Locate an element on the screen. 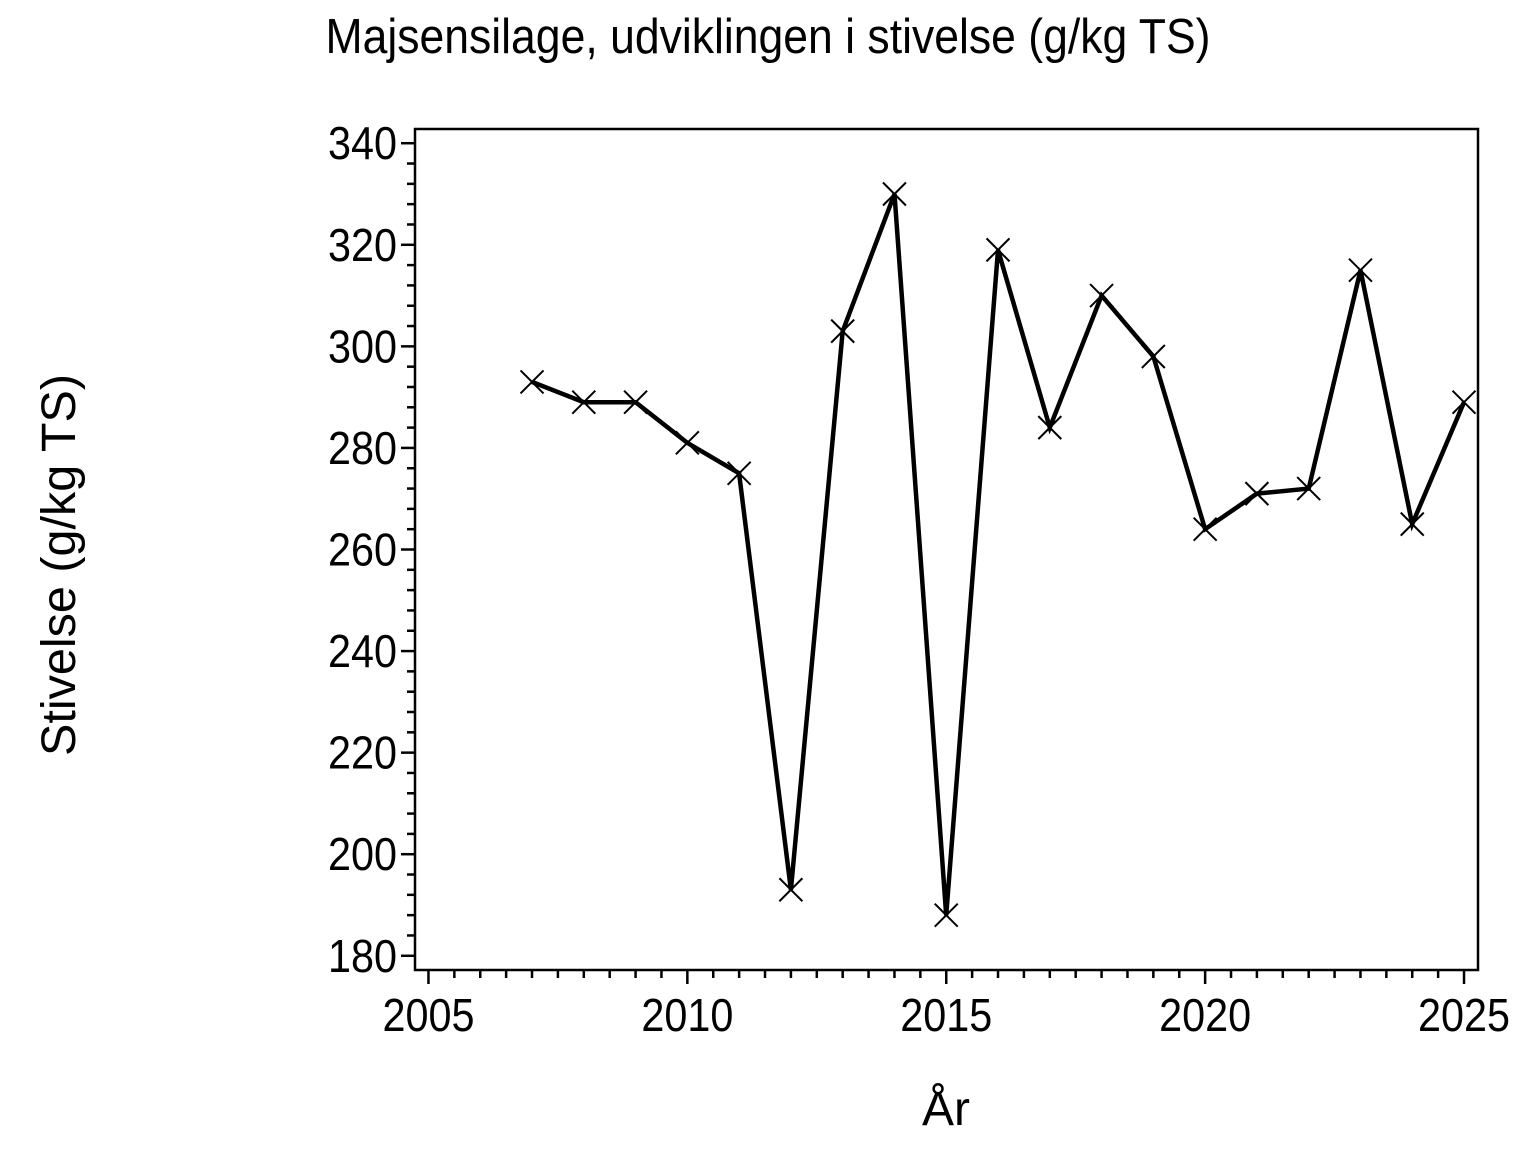 This screenshot has width=1536, height=1152. x-tick-label: 2005 is located at coordinates (428, 1015).